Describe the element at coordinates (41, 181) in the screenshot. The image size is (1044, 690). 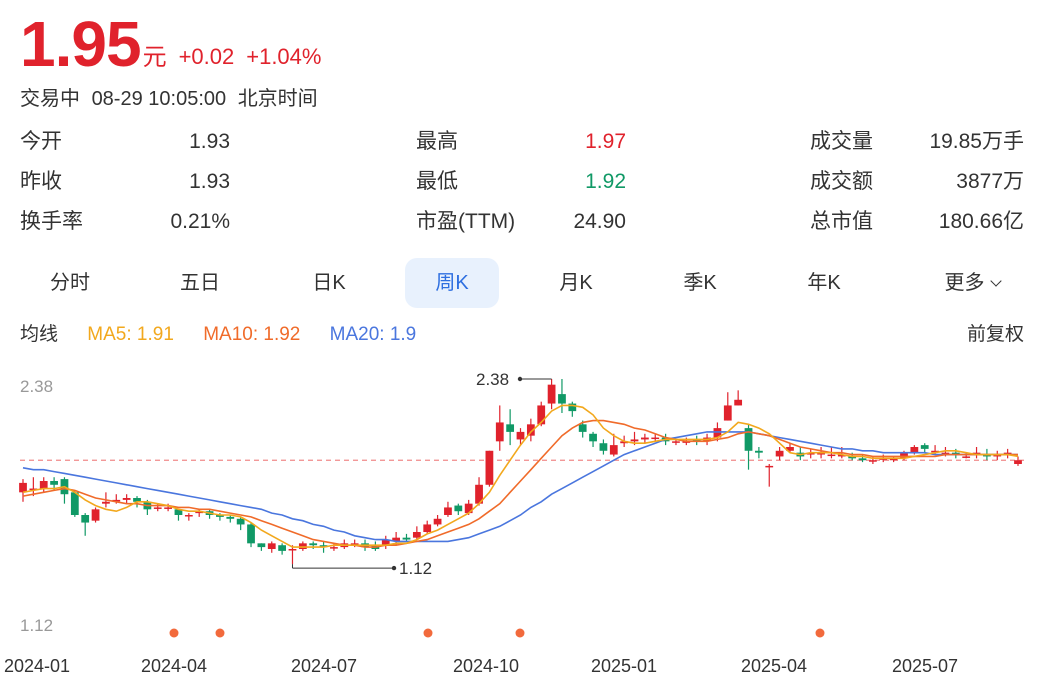
I see `stat-prev-close-label: 昨收` at that location.